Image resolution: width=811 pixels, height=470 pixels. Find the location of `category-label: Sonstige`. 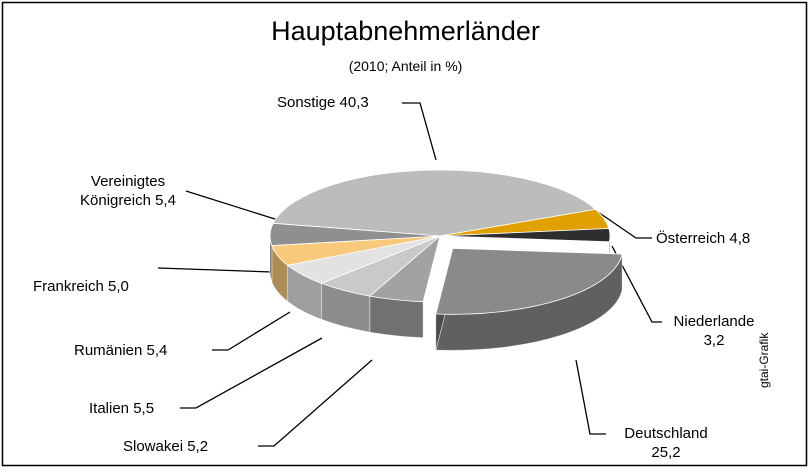

category-label: Sonstige is located at coordinates (306, 102).